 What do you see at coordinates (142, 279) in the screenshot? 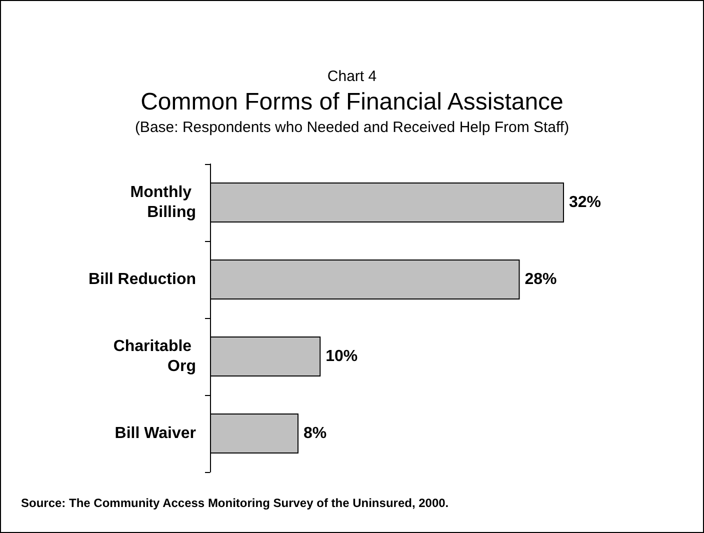
I see `y-tick-label: Bill Reduction` at bounding box center [142, 279].